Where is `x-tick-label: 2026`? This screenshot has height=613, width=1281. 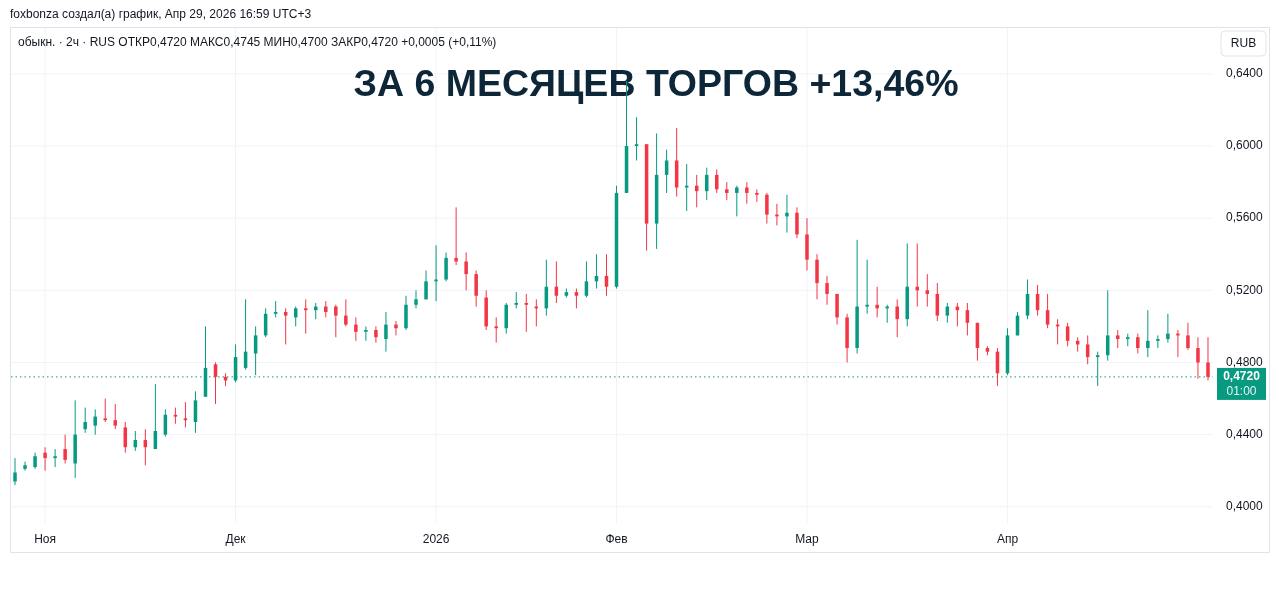 x-tick-label: 2026 is located at coordinates (436, 539).